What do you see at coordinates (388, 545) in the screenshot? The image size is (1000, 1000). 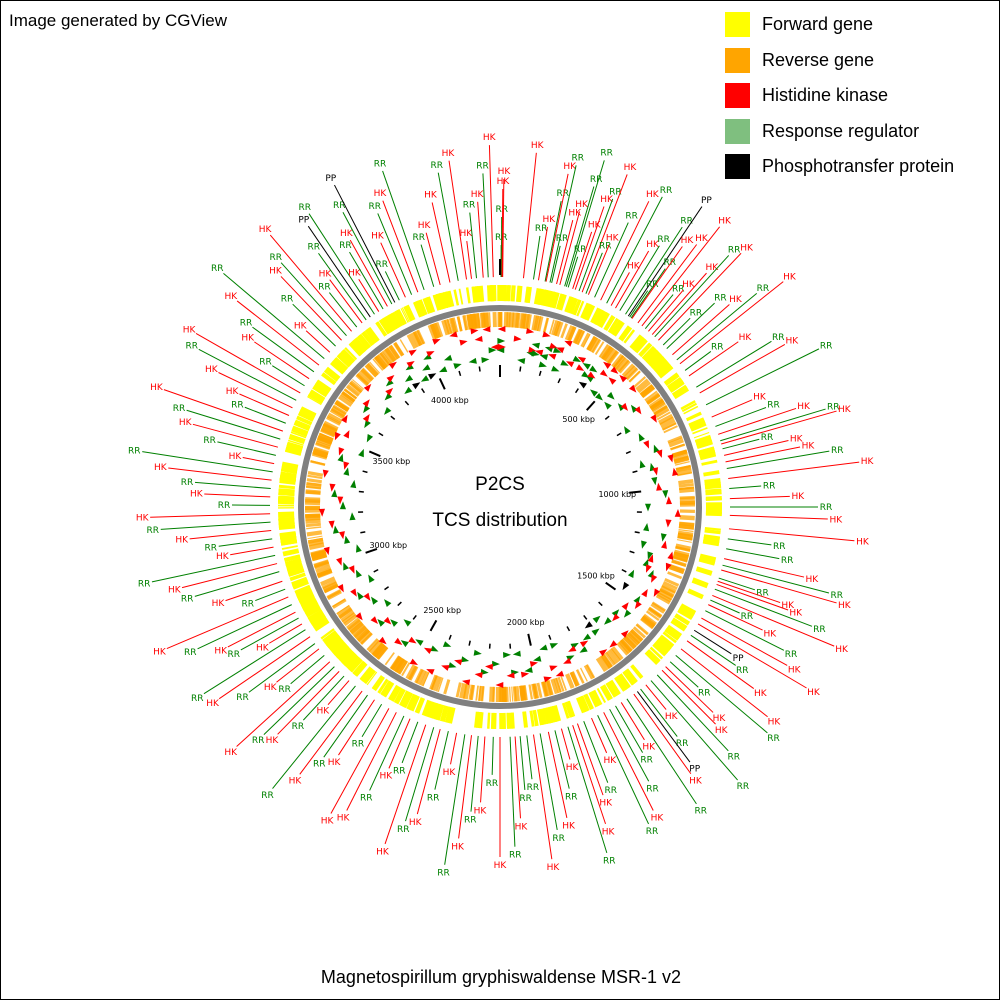 I see `tick-label: 3000 kbp` at bounding box center [388, 545].